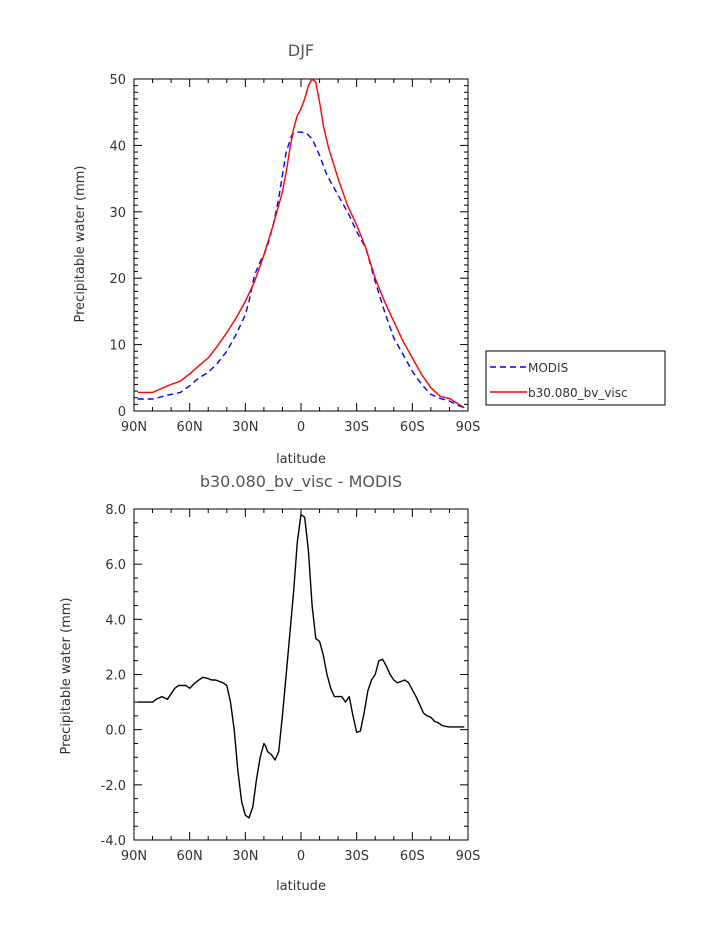 The height and width of the screenshot is (935, 723). I want to click on bottom-chart-title: b30.080_bv_visc - MODIS, so click(301, 482).